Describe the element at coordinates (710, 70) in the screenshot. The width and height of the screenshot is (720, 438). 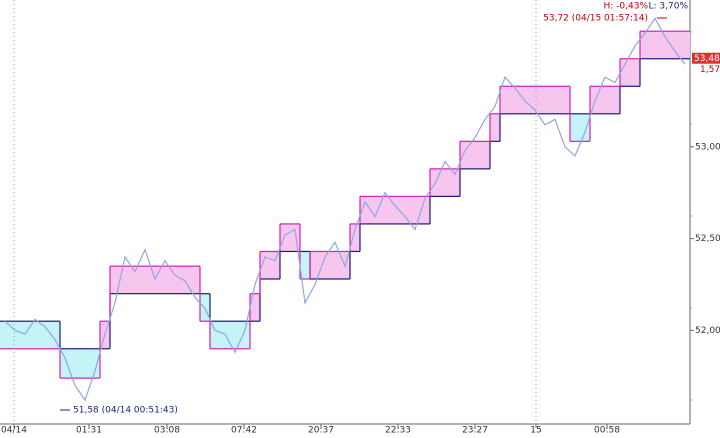
I see `last-change-label: 1,57` at that location.